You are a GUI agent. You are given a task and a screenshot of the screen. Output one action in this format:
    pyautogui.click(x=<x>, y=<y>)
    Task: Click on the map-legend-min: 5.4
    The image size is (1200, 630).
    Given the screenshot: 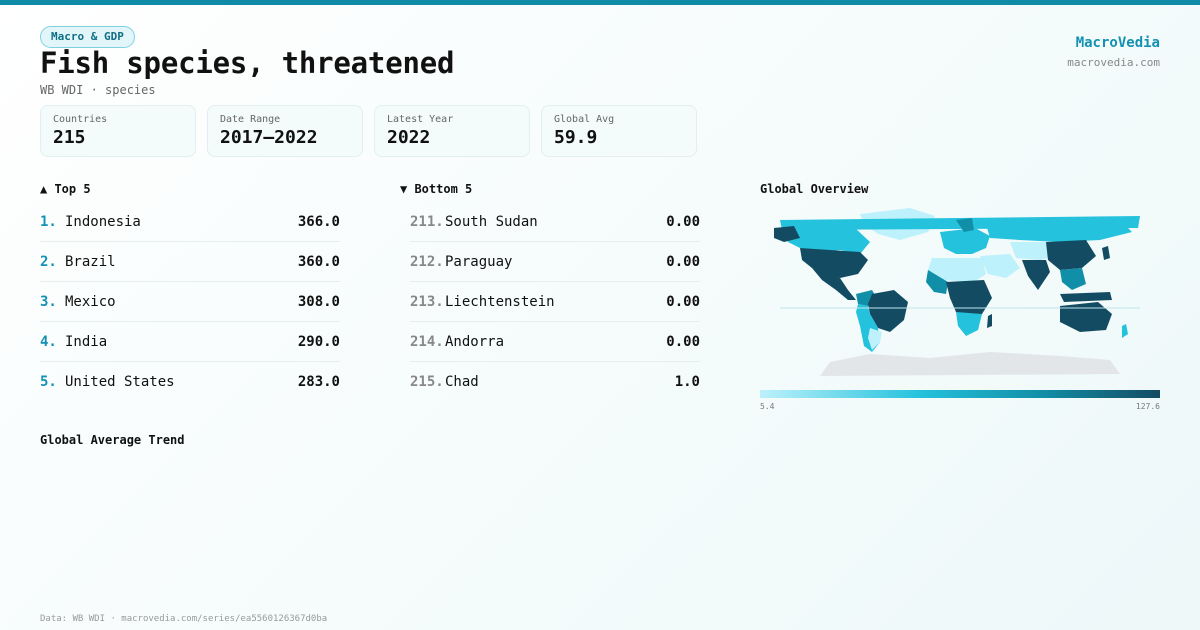 What is the action you would take?
    pyautogui.click(x=767, y=406)
    